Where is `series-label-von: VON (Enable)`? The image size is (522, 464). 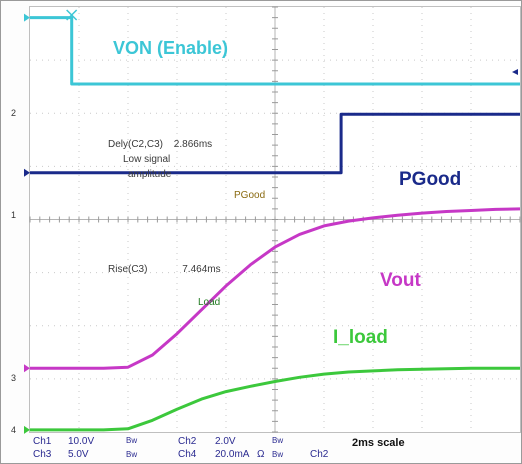 series-label-von: VON (Enable) is located at coordinates (171, 48).